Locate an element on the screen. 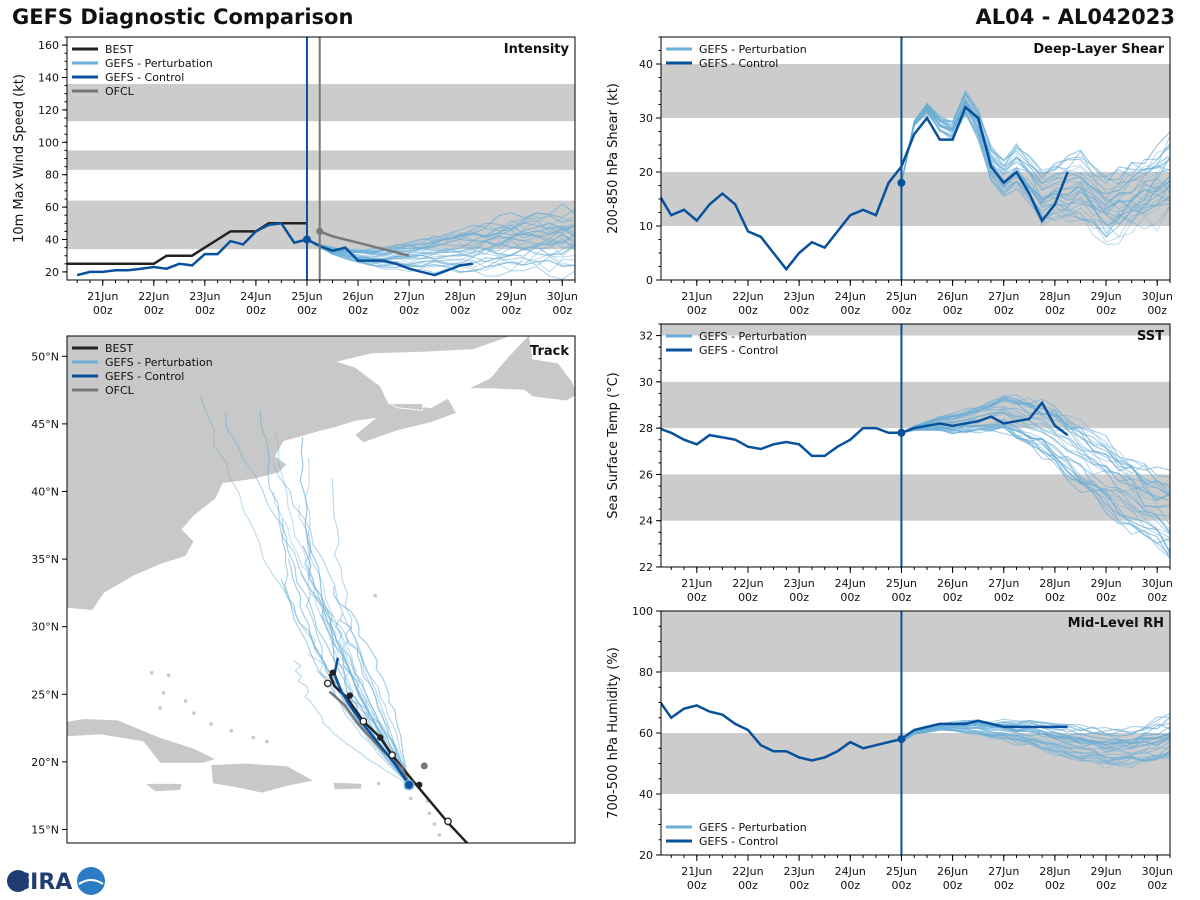  sst-xtick-label: 26Jun is located at coordinates (952, 583).